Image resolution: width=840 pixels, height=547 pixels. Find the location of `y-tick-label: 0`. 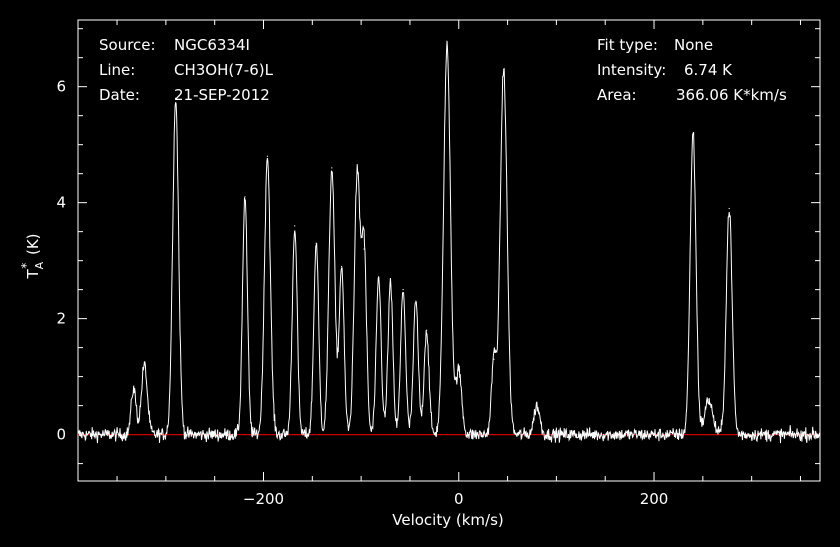

y-tick-label: 0 is located at coordinates (61, 435).